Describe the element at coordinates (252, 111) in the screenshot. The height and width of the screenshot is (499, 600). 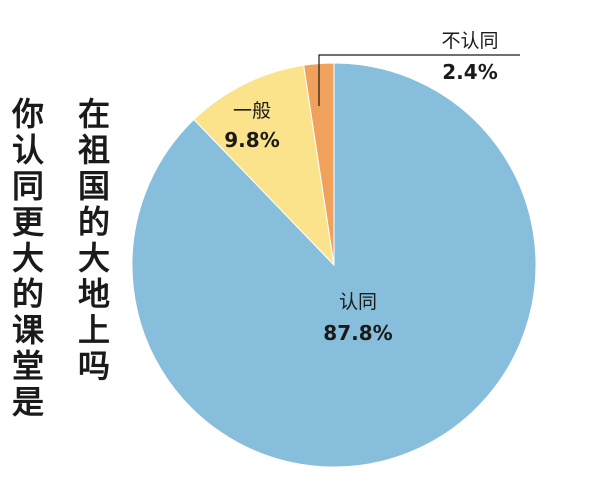
I see `slice-label-1: 一般` at that location.